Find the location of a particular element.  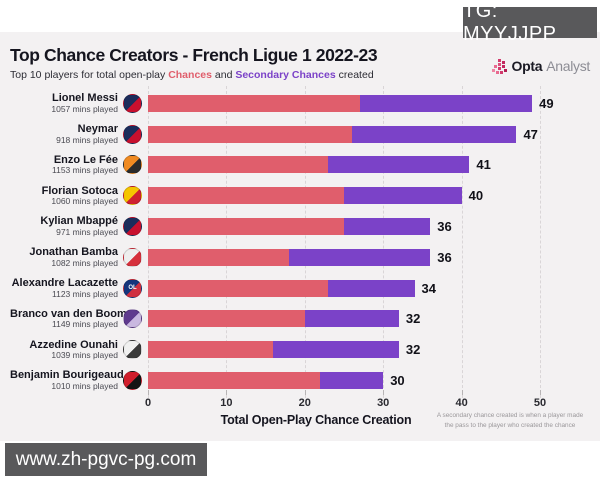

player-name: Neymar is located at coordinates (97, 128).